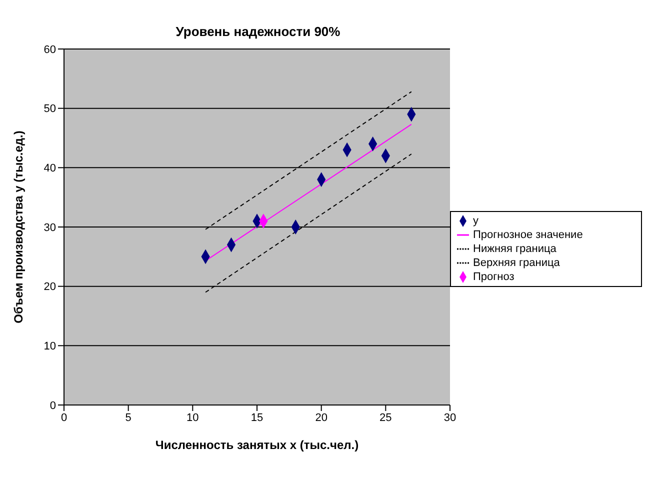 The height and width of the screenshot is (487, 656). What do you see at coordinates (50, 109) in the screenshot?
I see `y-tick-label: 50` at bounding box center [50, 109].